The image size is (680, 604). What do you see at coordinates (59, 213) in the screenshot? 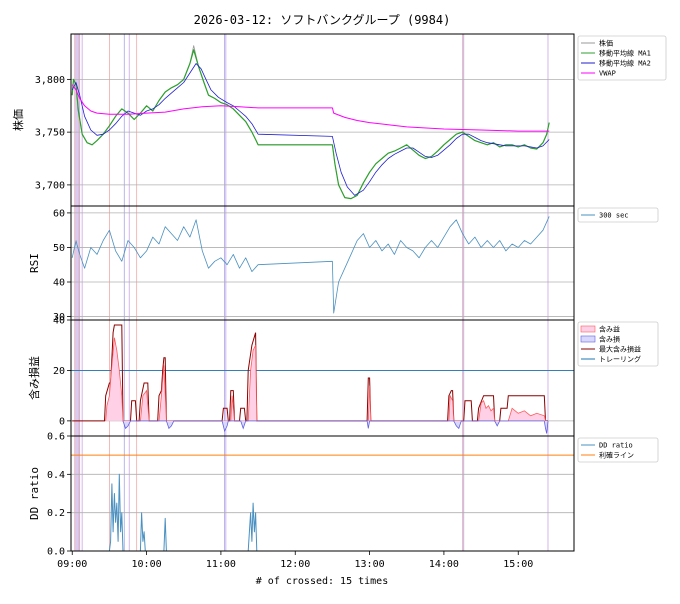
I see `tick-label-y: 60` at bounding box center [59, 213].